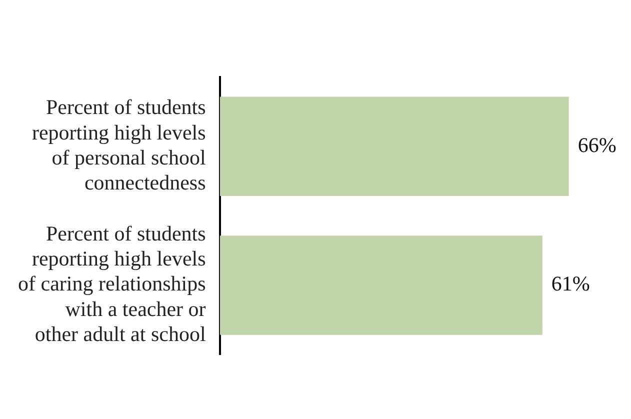 The height and width of the screenshot is (419, 631). Describe the element at coordinates (119, 145) in the screenshot. I see `y-tick-label: Percent of students reporting high levels of personal school connectedness` at that location.